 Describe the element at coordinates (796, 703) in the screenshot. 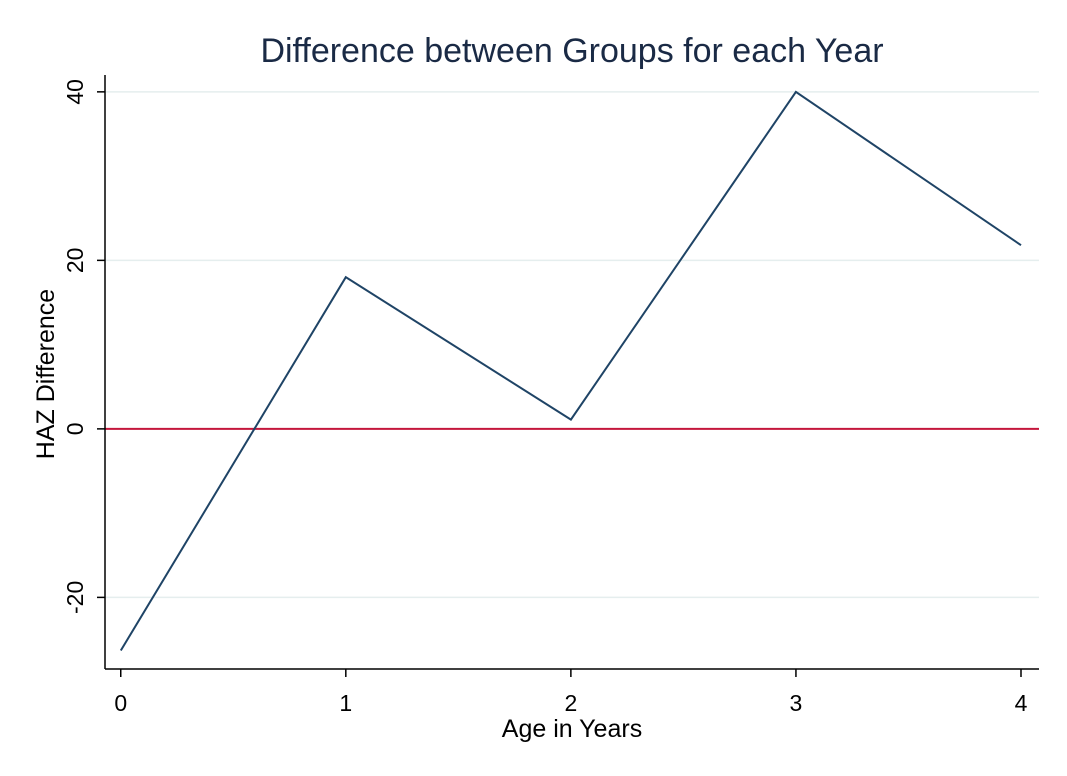

I see `x-tick-label: 3` at that location.